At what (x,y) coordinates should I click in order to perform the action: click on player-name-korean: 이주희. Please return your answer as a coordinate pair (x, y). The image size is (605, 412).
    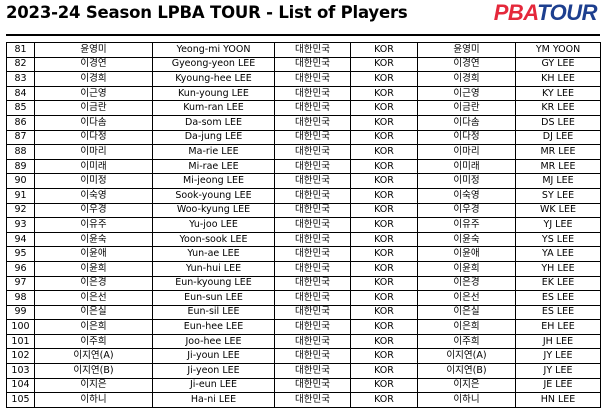
    Looking at the image, I should click on (93, 341).